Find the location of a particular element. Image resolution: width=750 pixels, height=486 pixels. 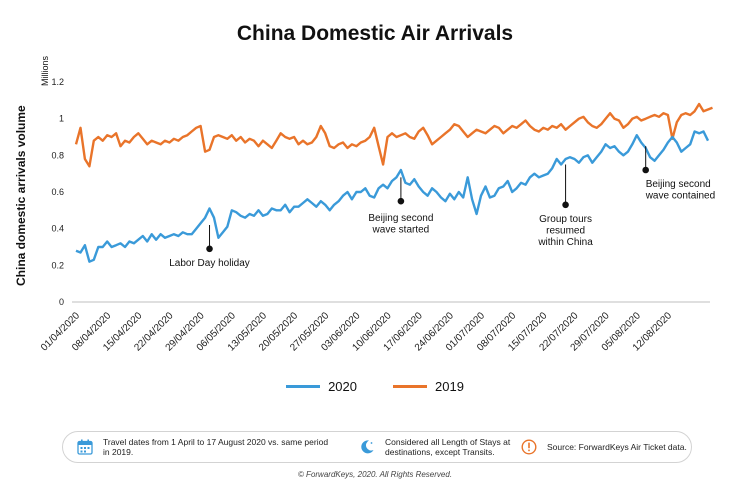

legend-swatch-2019 is located at coordinates (410, 386).